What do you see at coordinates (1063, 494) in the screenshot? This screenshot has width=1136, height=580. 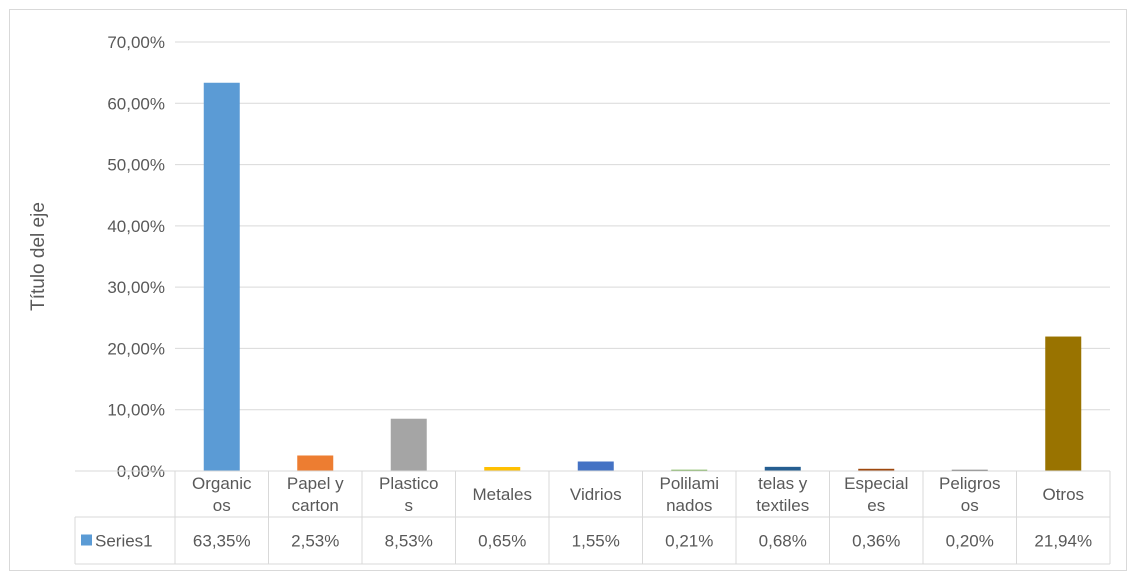 I see `x-category-label: Otros` at bounding box center [1063, 494].